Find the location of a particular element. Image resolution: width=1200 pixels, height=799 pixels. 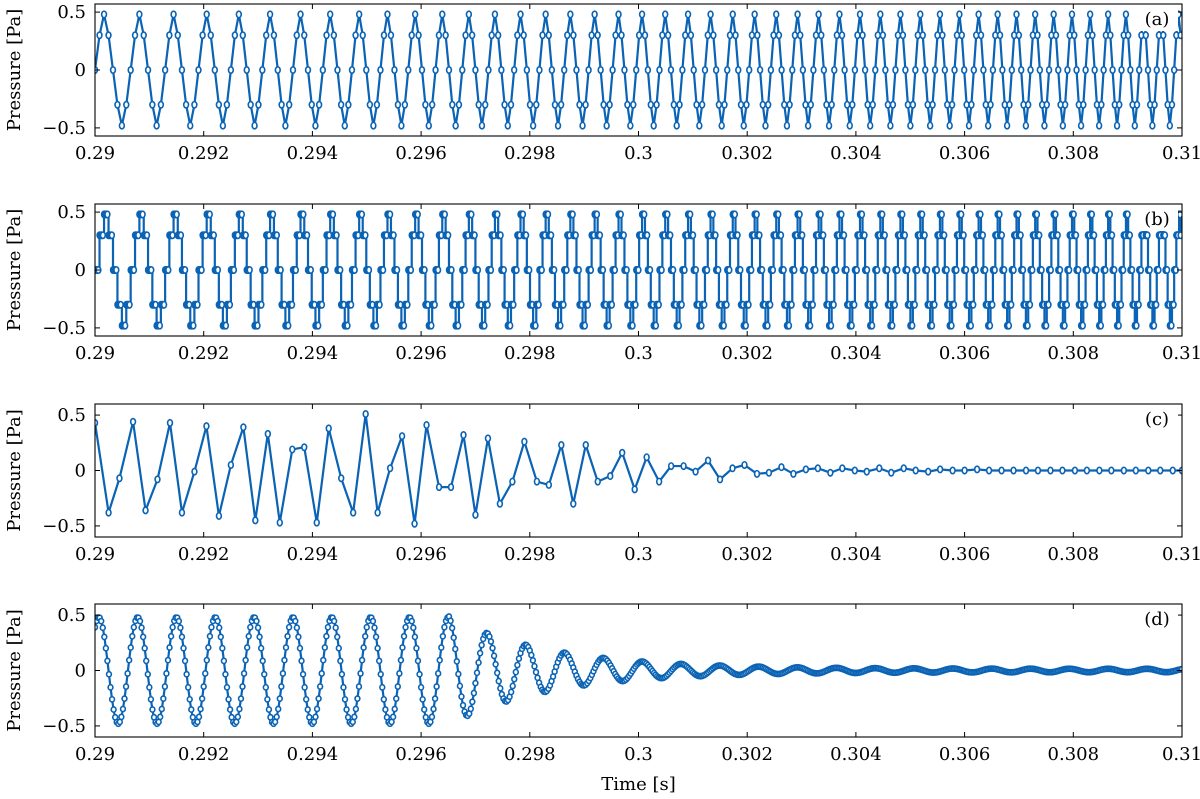

x-tick-label: 0.302 is located at coordinates (747, 754).